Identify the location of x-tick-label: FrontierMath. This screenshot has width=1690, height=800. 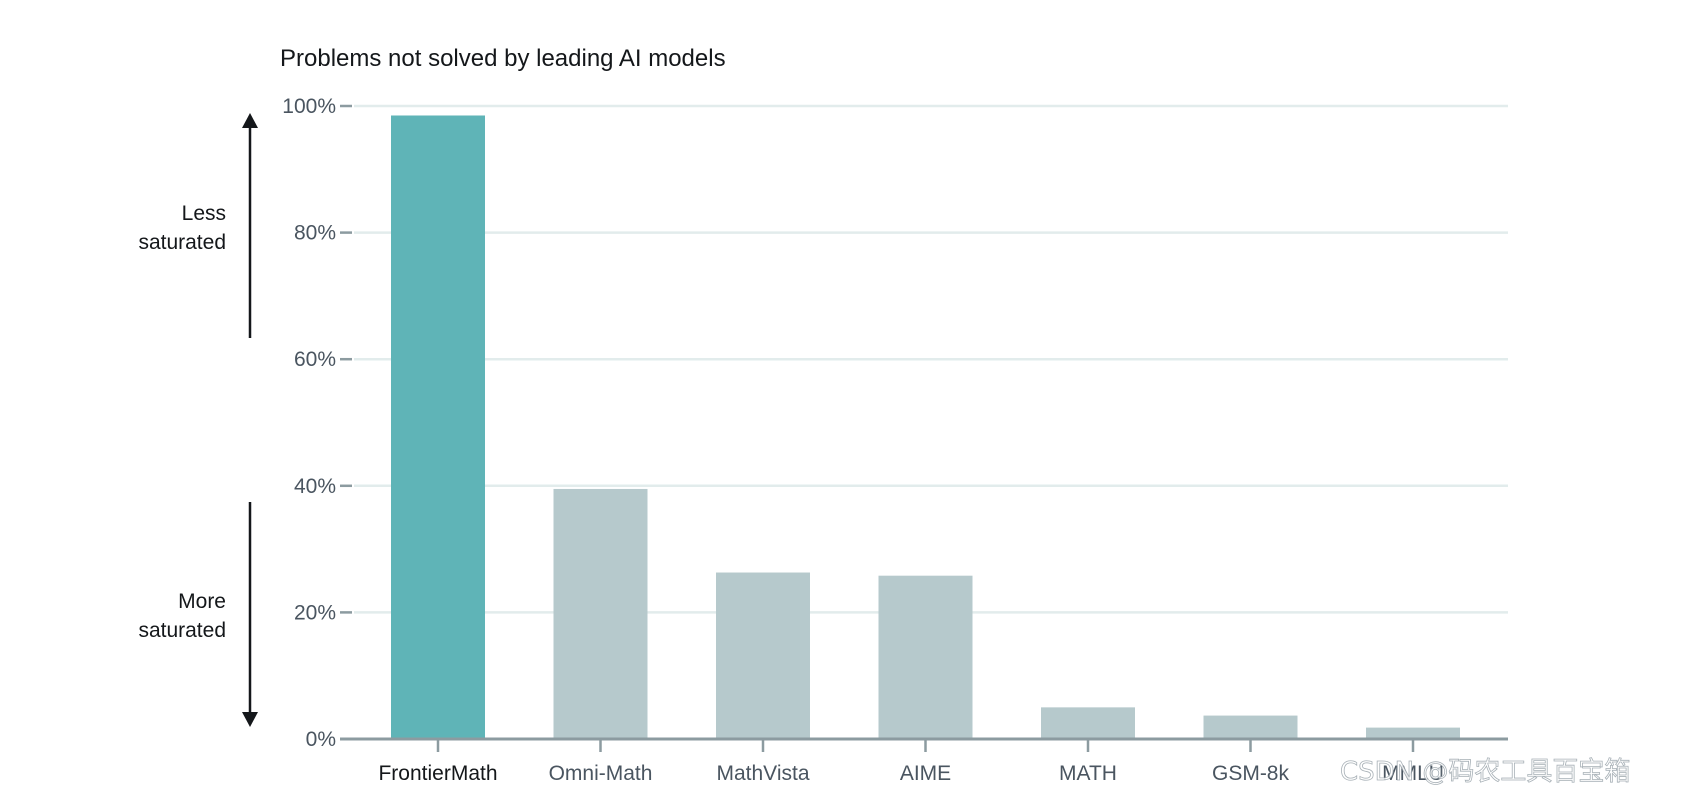
(437, 773).